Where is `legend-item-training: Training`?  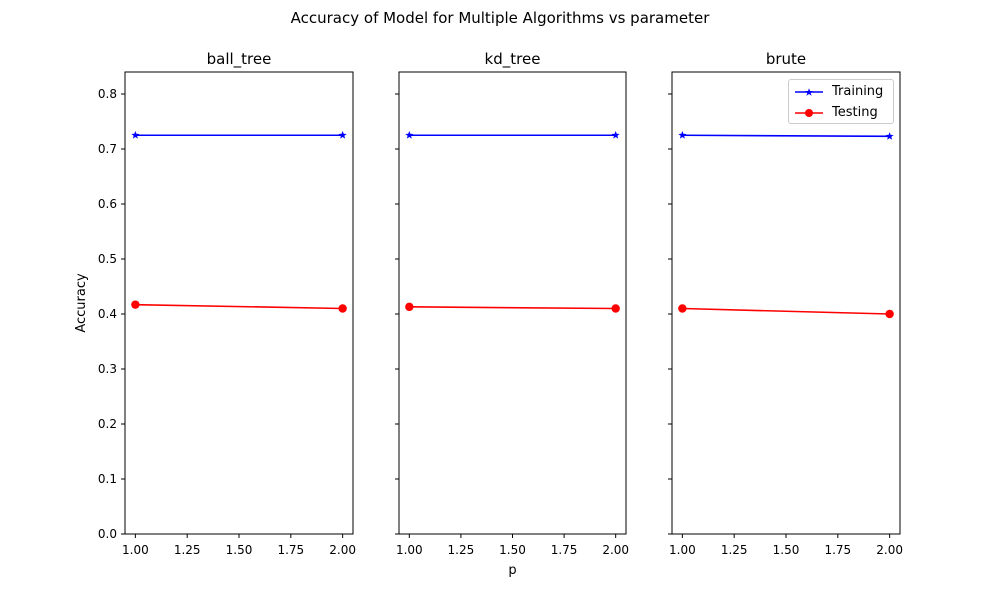 legend-item-training: Training is located at coordinates (842, 92).